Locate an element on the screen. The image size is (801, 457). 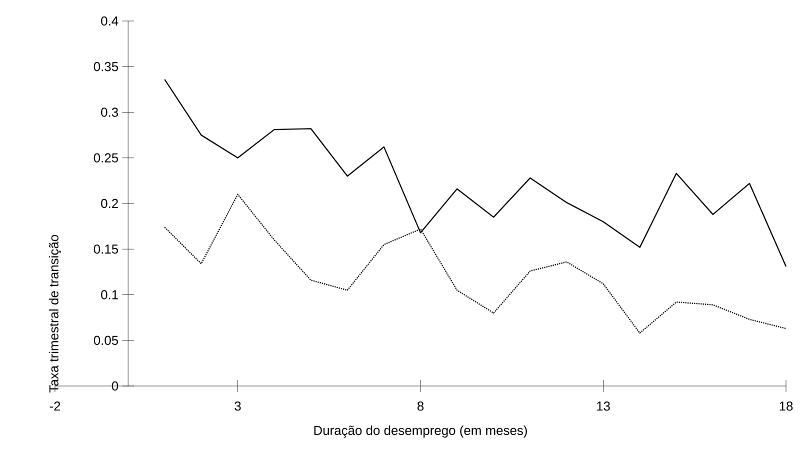
x-tick-label: 3 is located at coordinates (237, 406).